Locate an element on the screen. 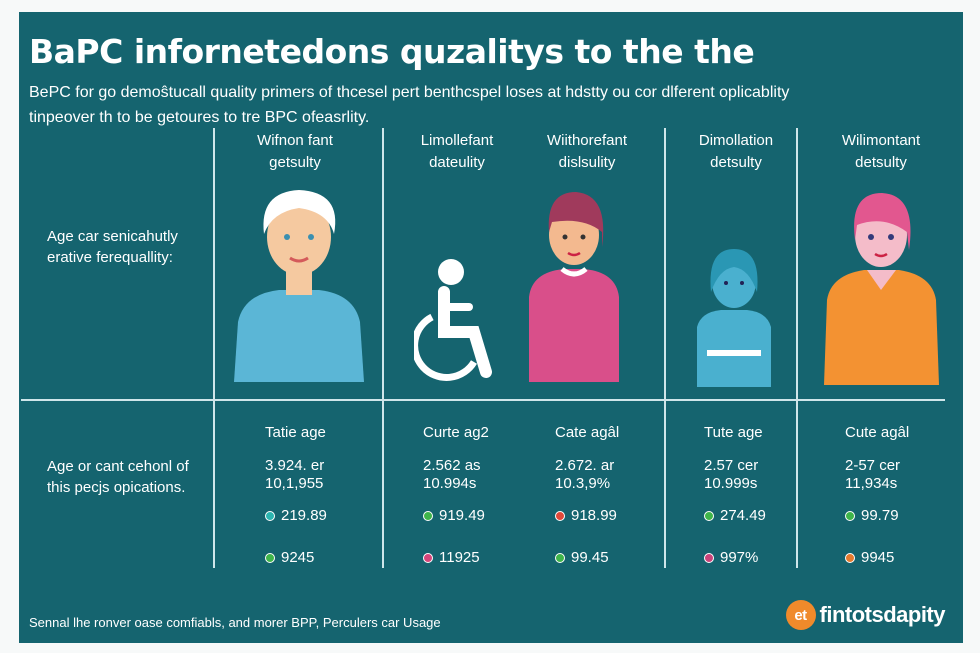  stat-line: 2.562 as is located at coordinates (452, 465).